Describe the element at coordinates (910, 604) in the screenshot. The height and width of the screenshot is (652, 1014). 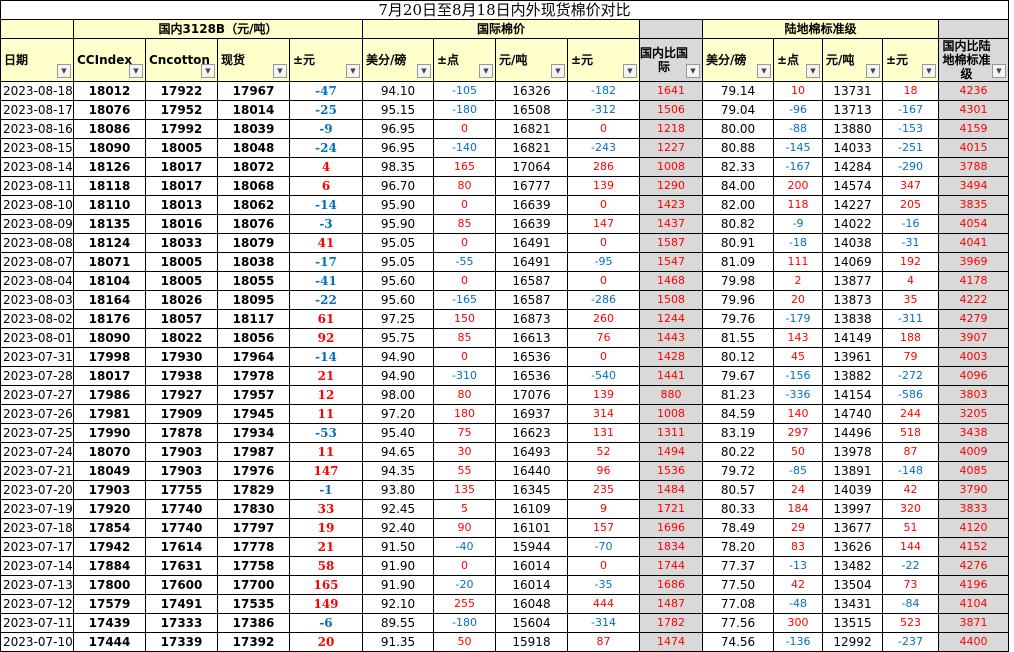
I see `cell-upland-change: -84` at that location.